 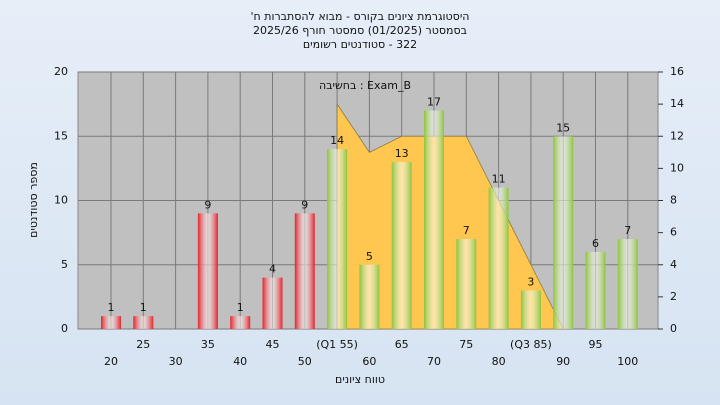 I want to click on x-tick-label: 75, so click(x=466, y=344).